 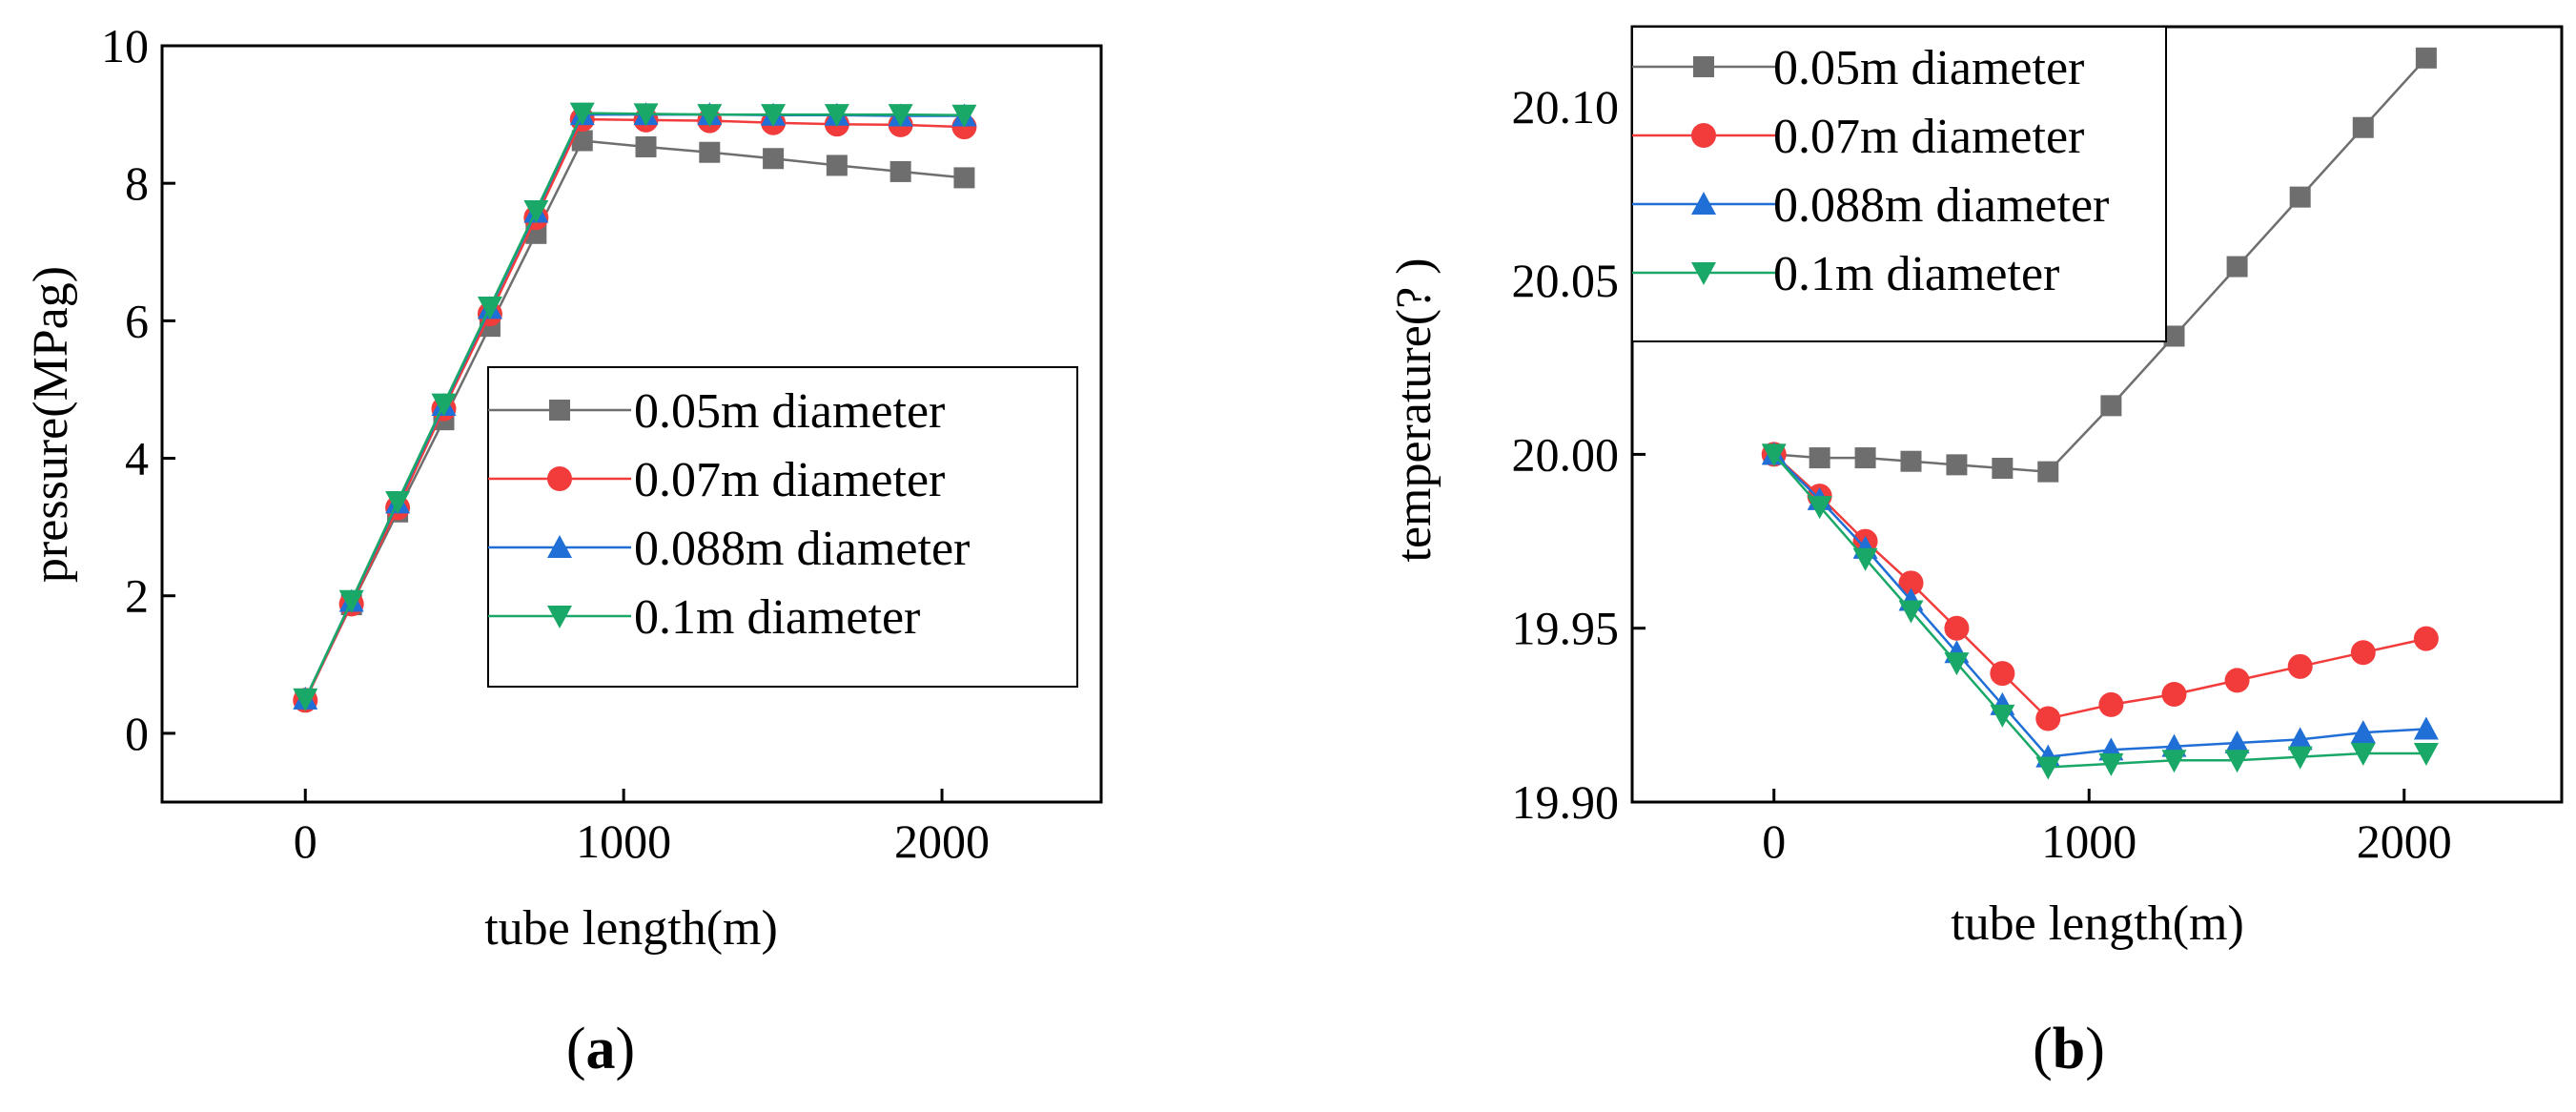 I want to click on panel-caption: (a), so click(x=600, y=1049).